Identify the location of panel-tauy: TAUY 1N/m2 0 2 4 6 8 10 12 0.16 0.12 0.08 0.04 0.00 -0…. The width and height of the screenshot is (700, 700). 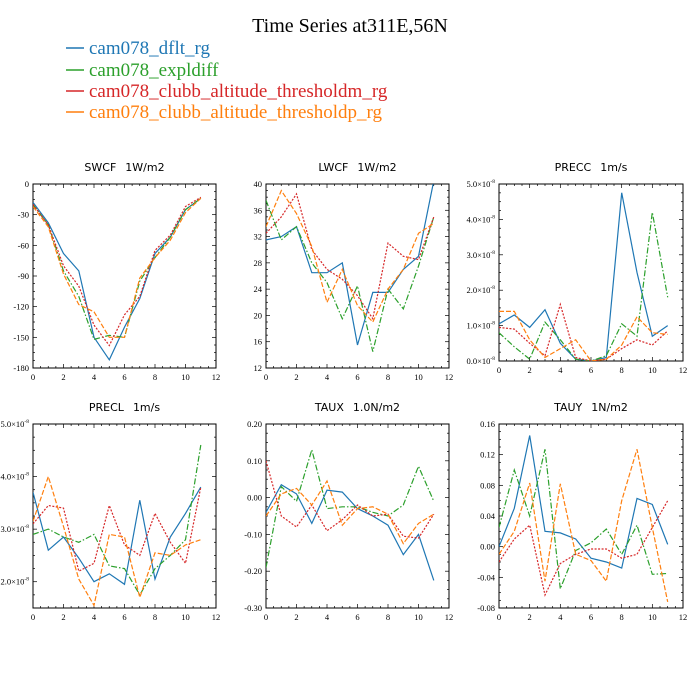
(582, 511).